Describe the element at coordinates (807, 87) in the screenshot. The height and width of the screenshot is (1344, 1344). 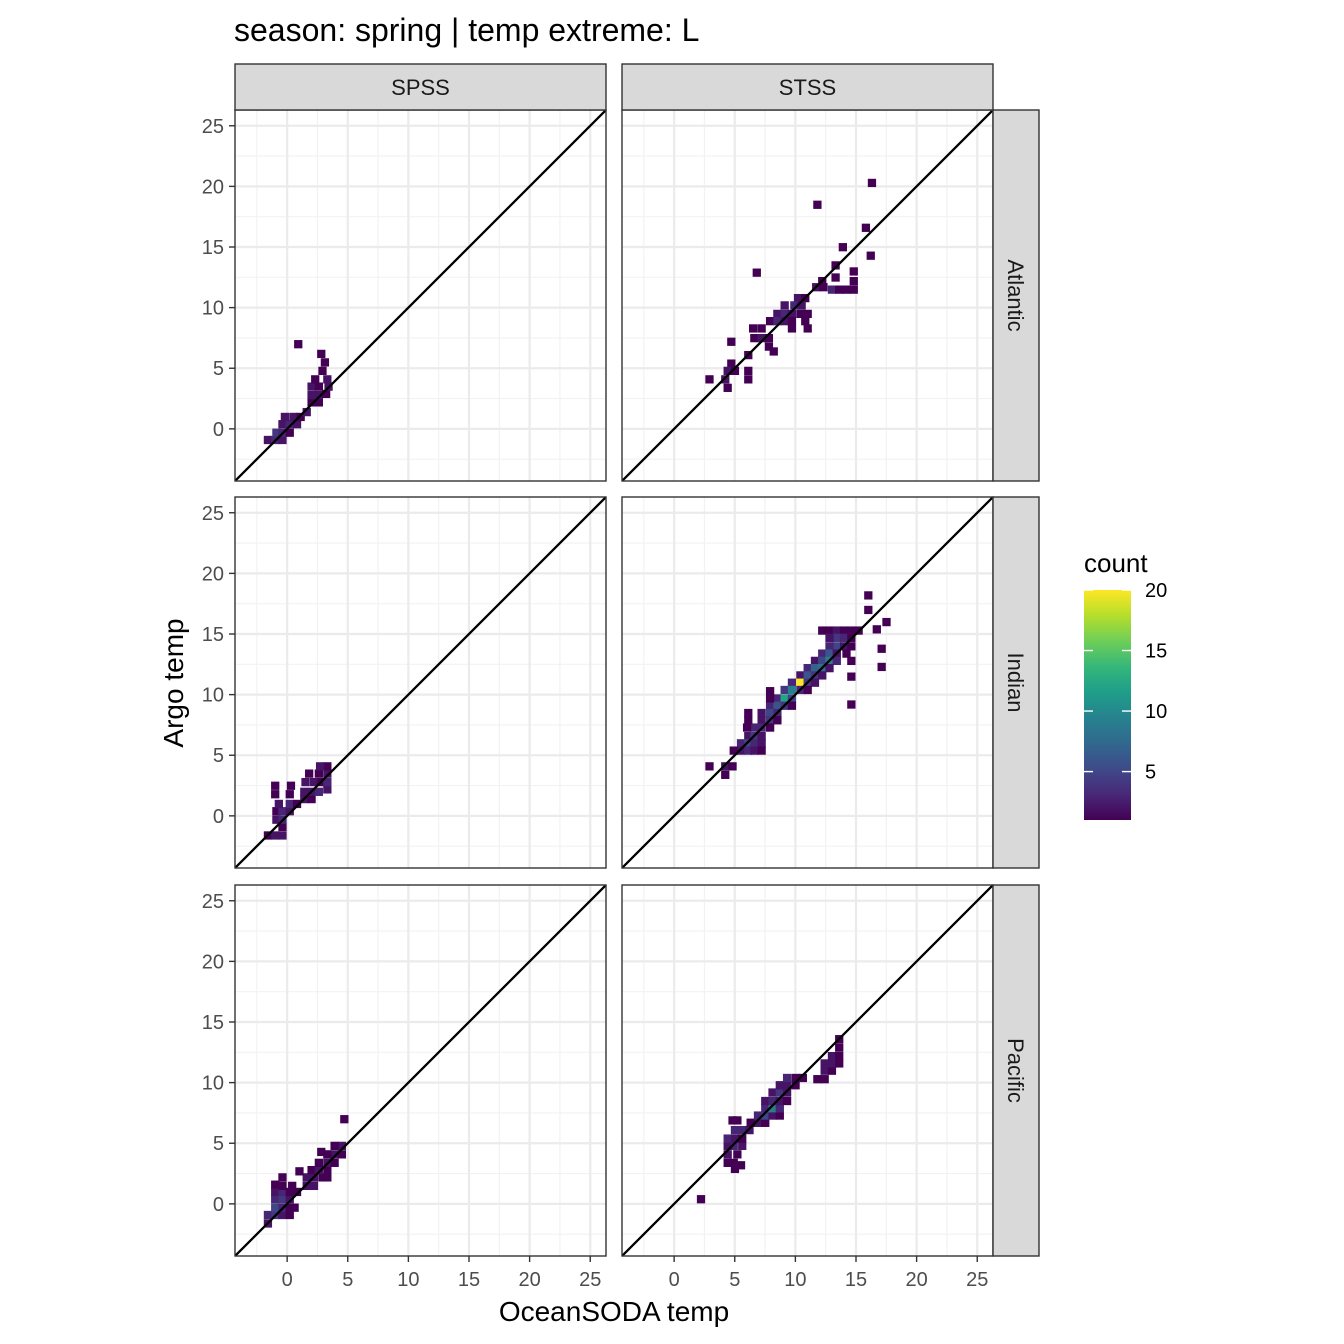
I see `column-strip-label: STSS` at that location.